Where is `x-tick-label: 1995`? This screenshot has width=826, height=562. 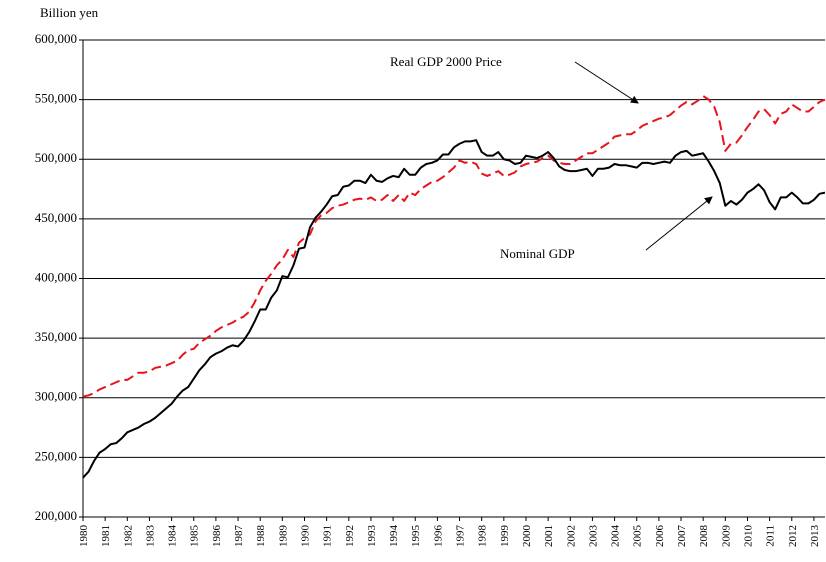
x-tick-label: 1995 is located at coordinates (416, 536).